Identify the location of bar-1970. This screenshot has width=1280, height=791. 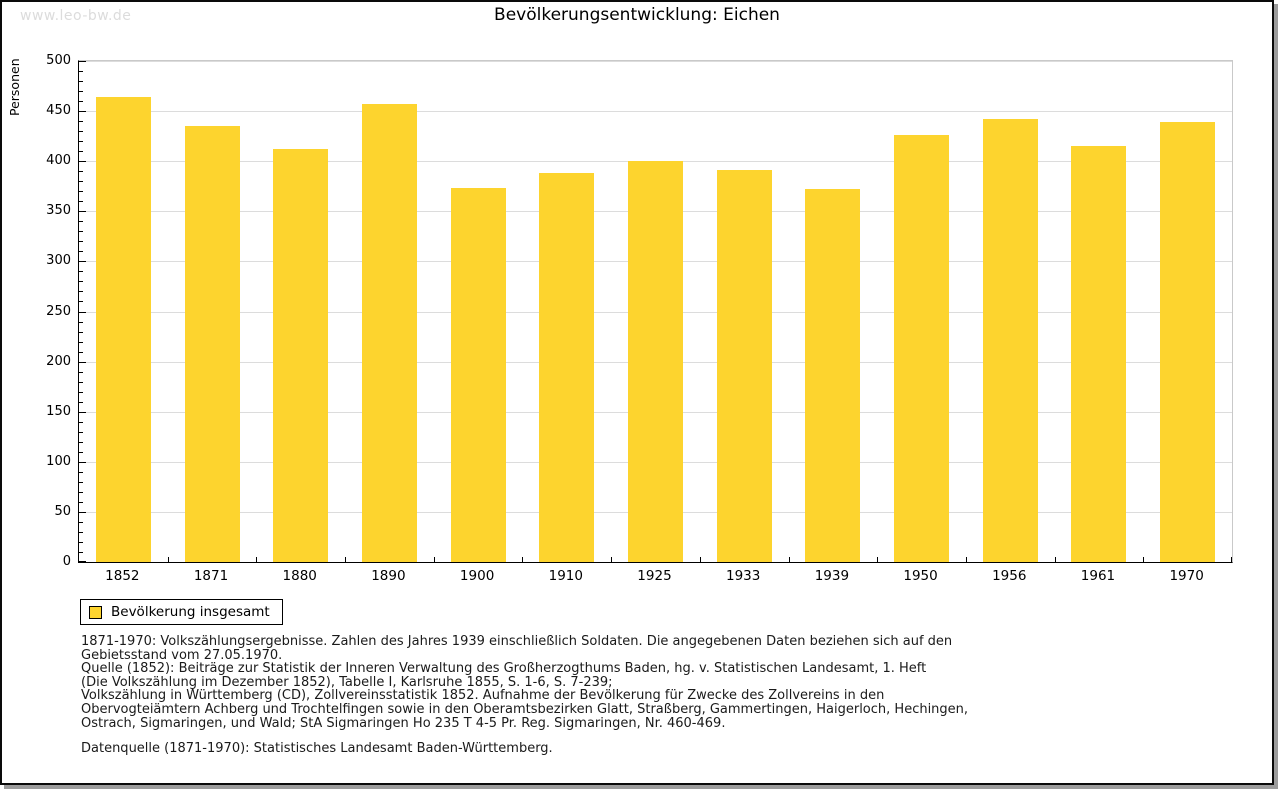
(1188, 342).